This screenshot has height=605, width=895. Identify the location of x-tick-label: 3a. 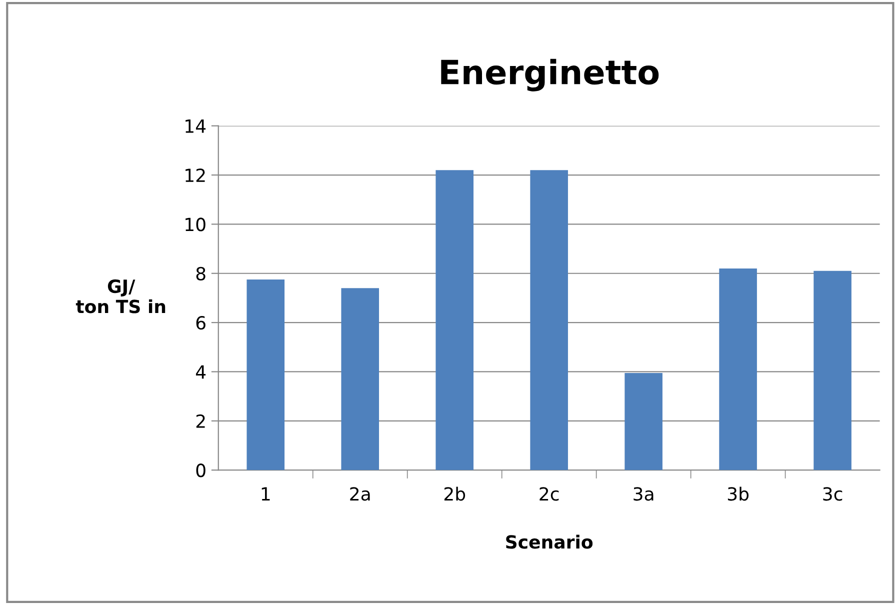
(644, 494).